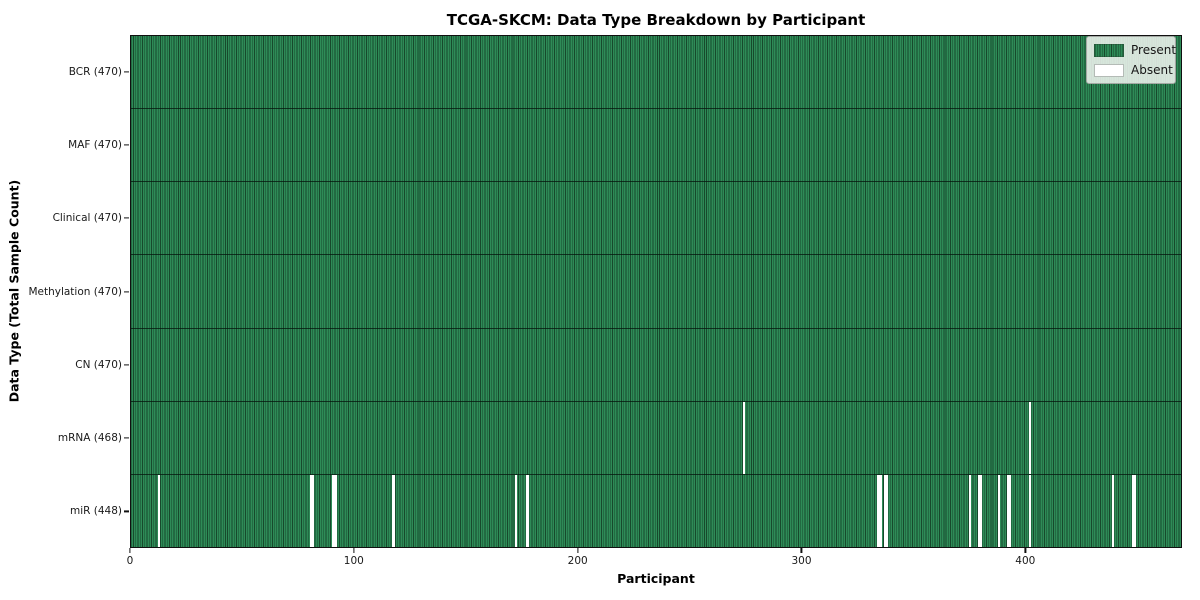  Describe the element at coordinates (1025, 561) in the screenshot. I see `x-tick-label-400: 400` at that location.